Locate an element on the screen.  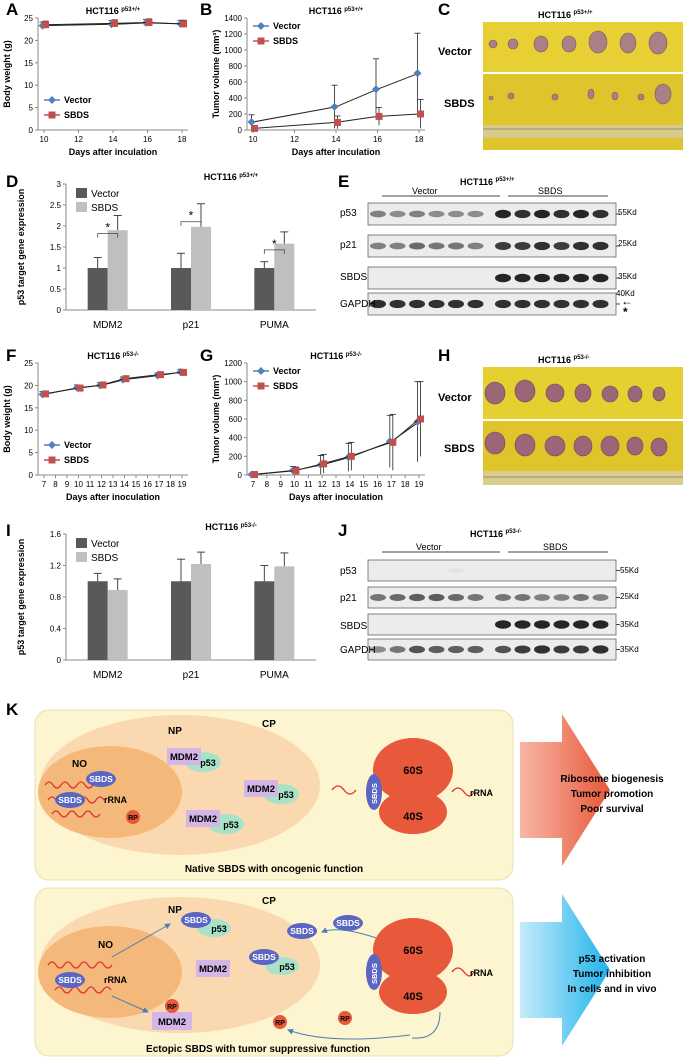
blot-e-title: HCT116 p53+/+ is located at coordinates (487, 182).